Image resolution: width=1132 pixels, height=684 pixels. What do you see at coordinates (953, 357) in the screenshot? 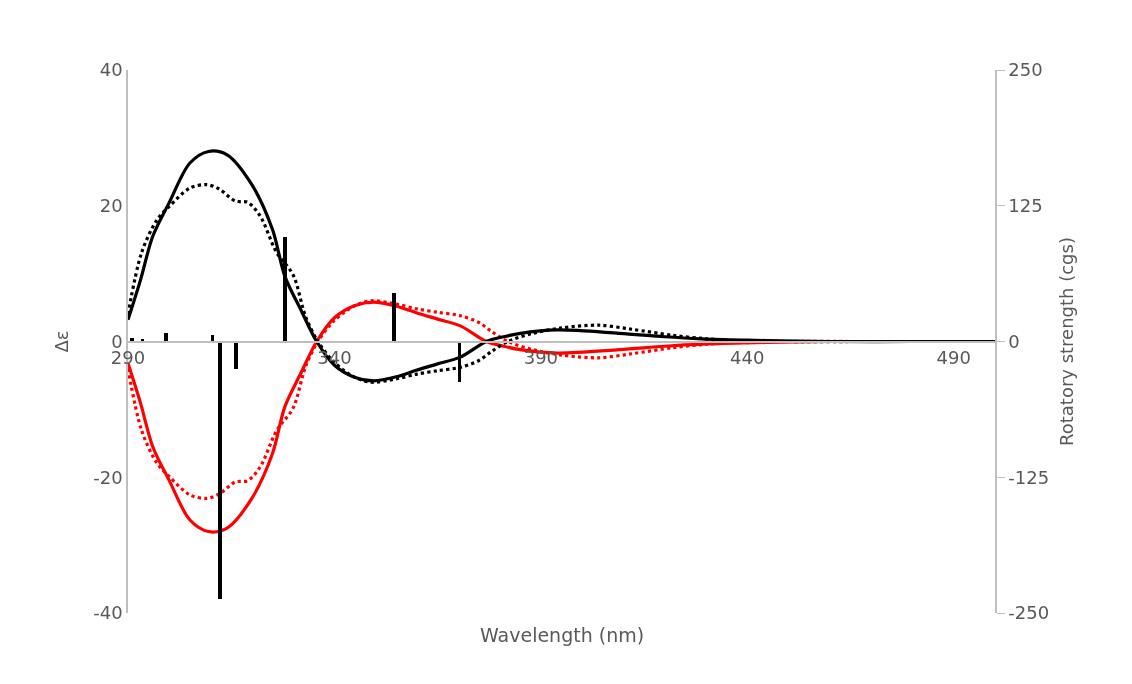
I see `x-tick-label: 490` at bounding box center [953, 357].